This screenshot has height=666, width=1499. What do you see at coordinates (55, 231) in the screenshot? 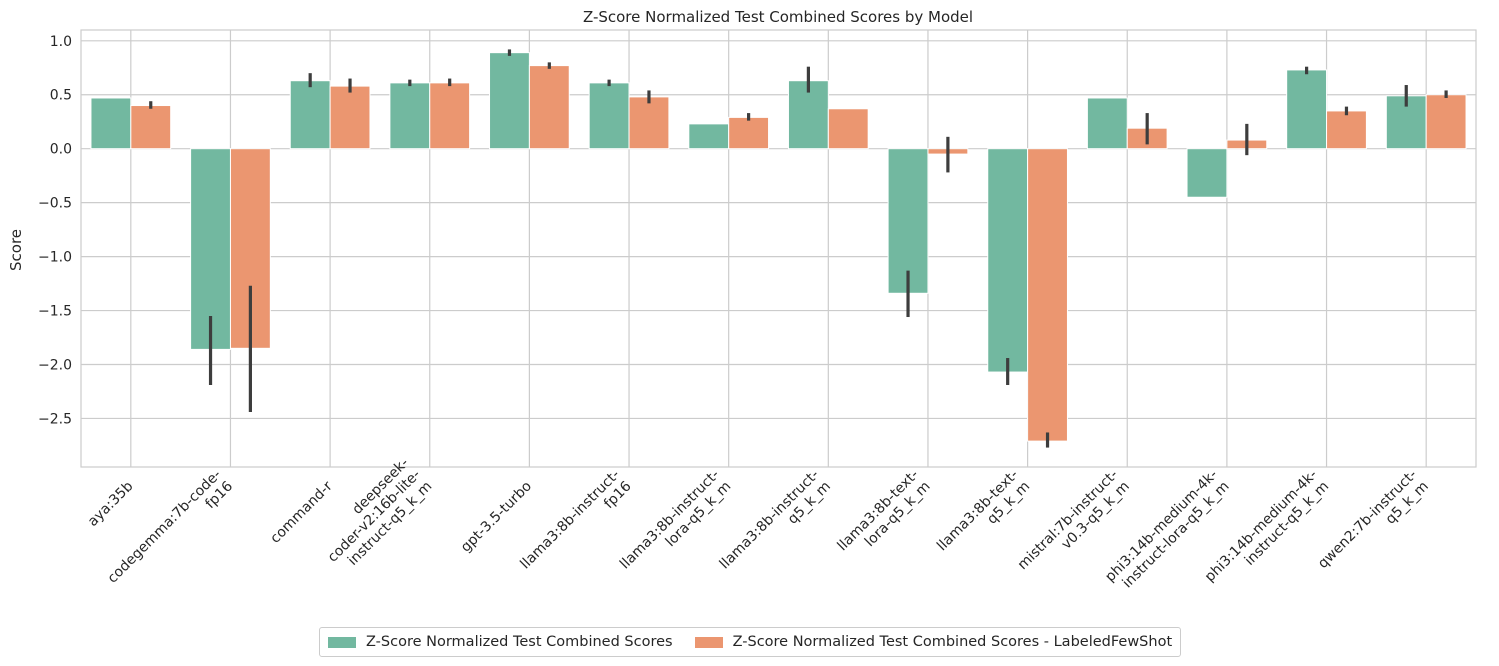
I see `y-tick-labels: 1.0 0.5 0.0 −0.5 −1.0 −1.5 −2.0 −2.5` at bounding box center [55, 231].